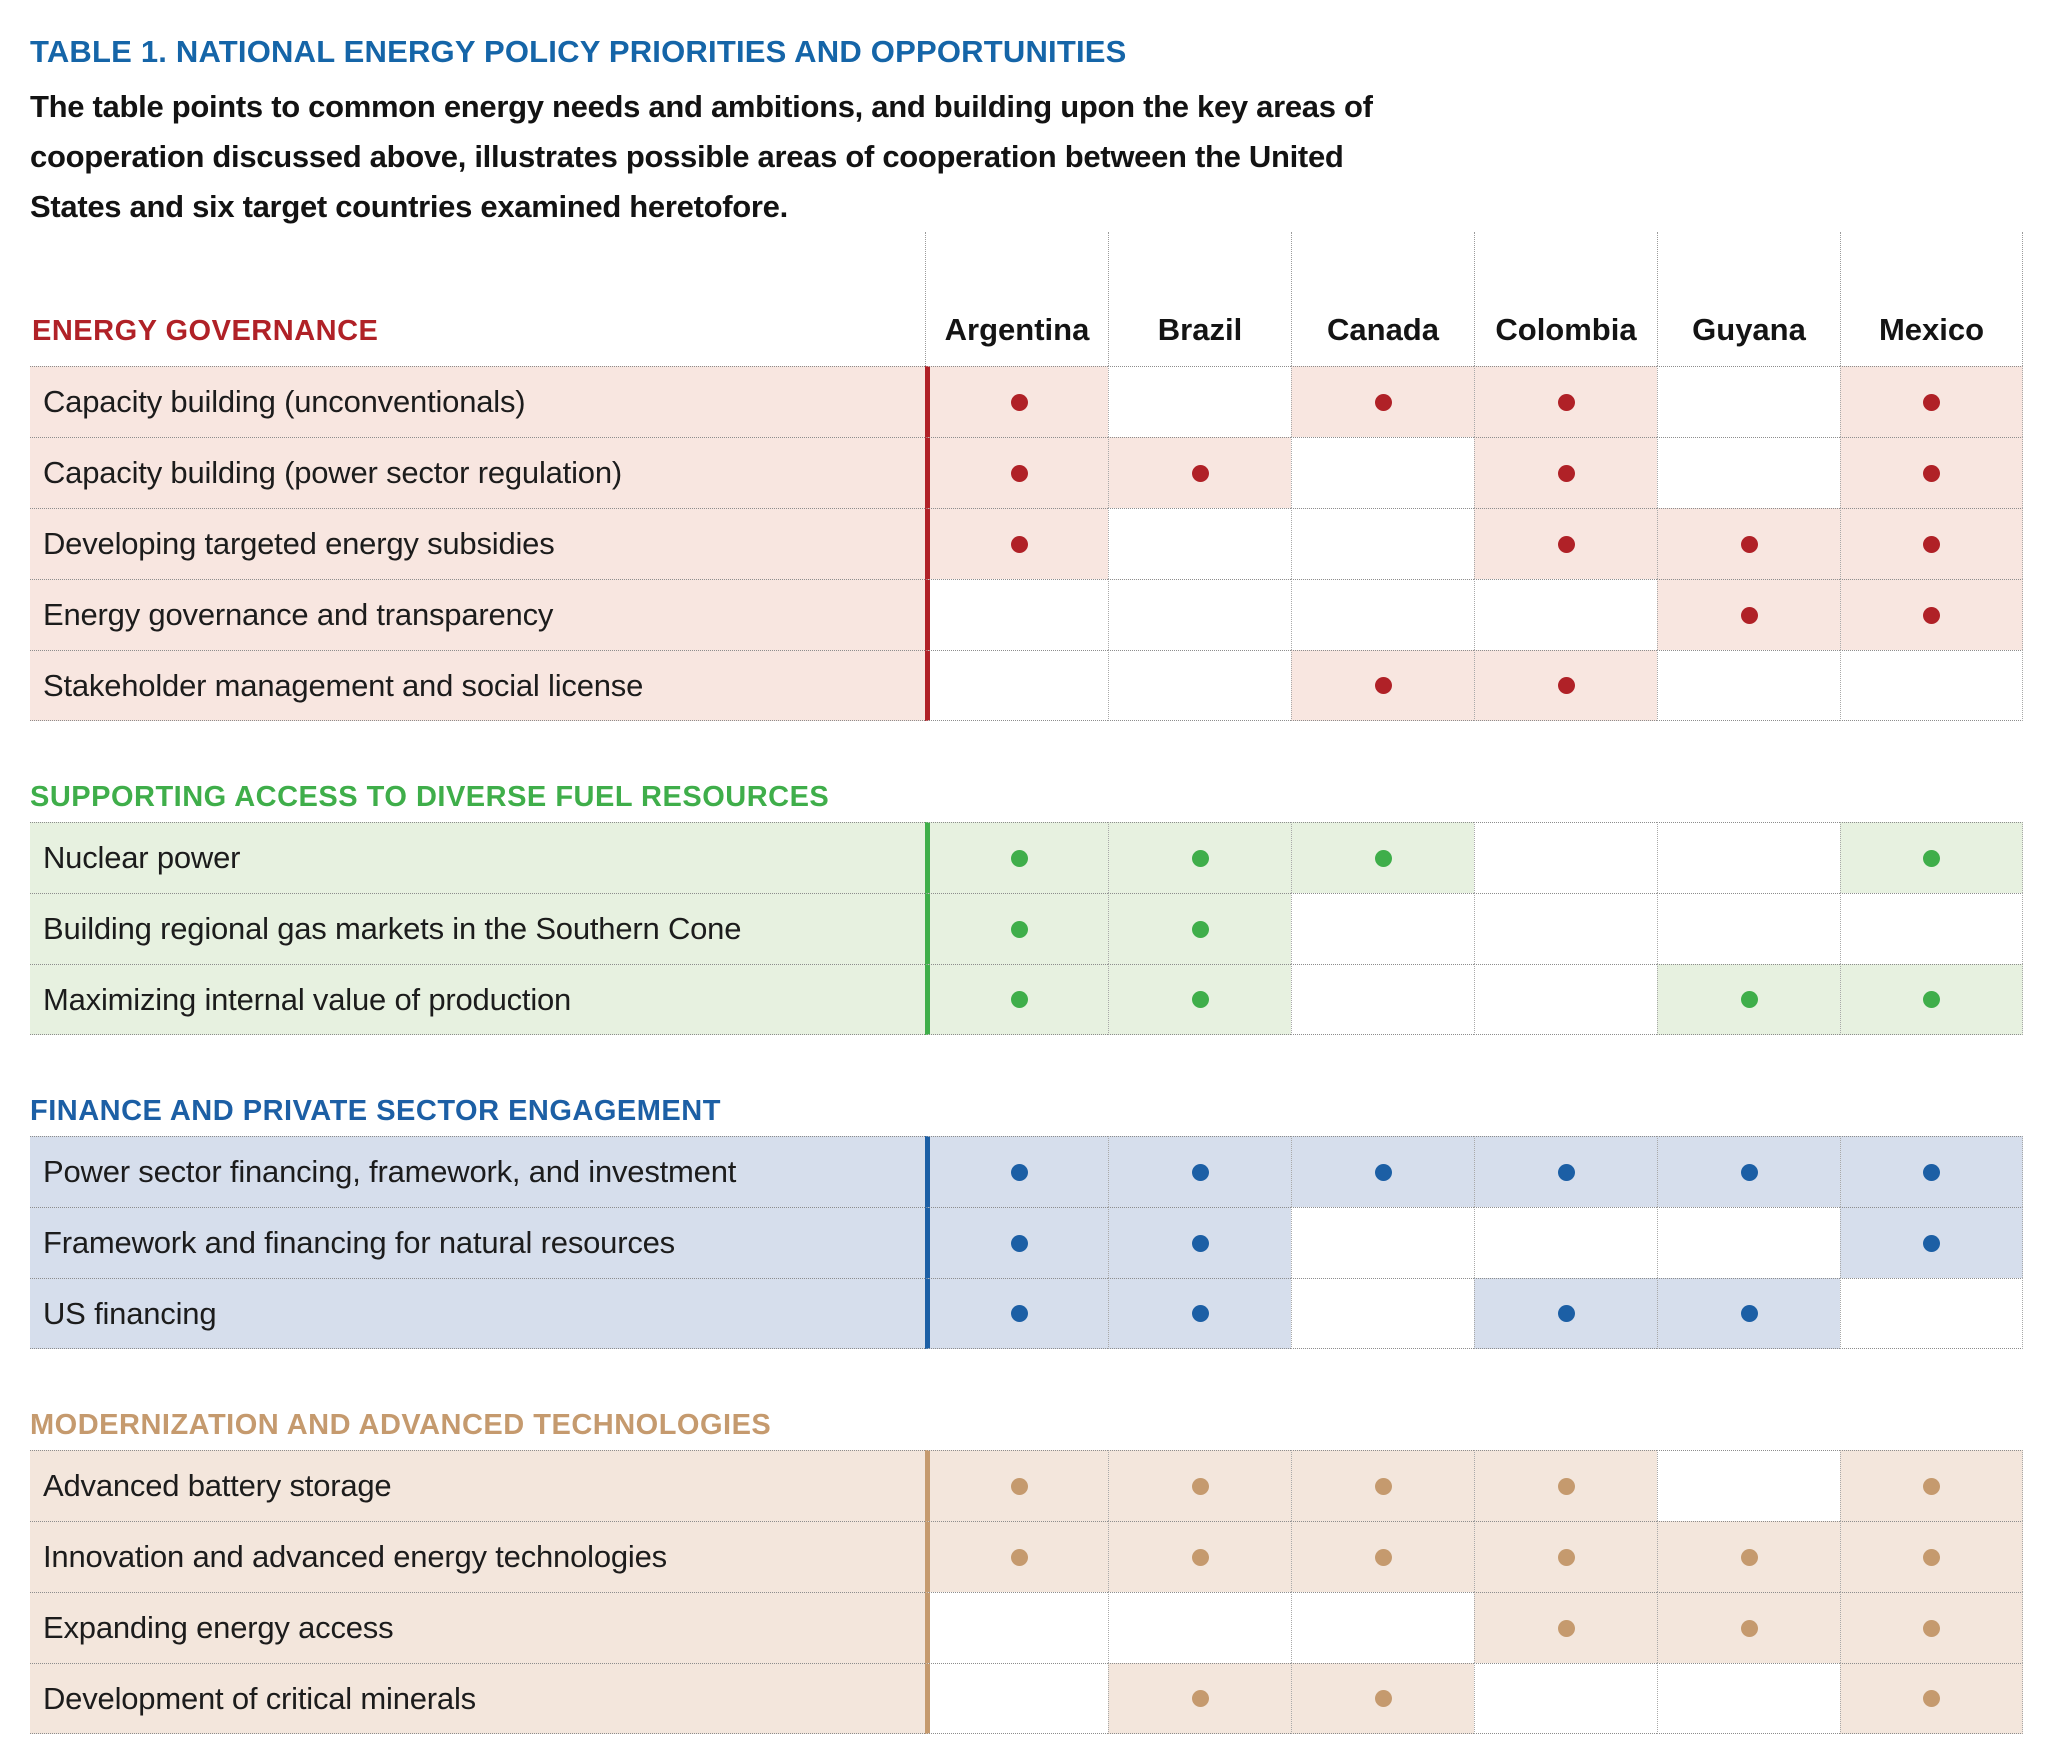 The width and height of the screenshot is (2048, 1747). What do you see at coordinates (1199, 299) in the screenshot?
I see `column-header-brazil: Brazil` at bounding box center [1199, 299].